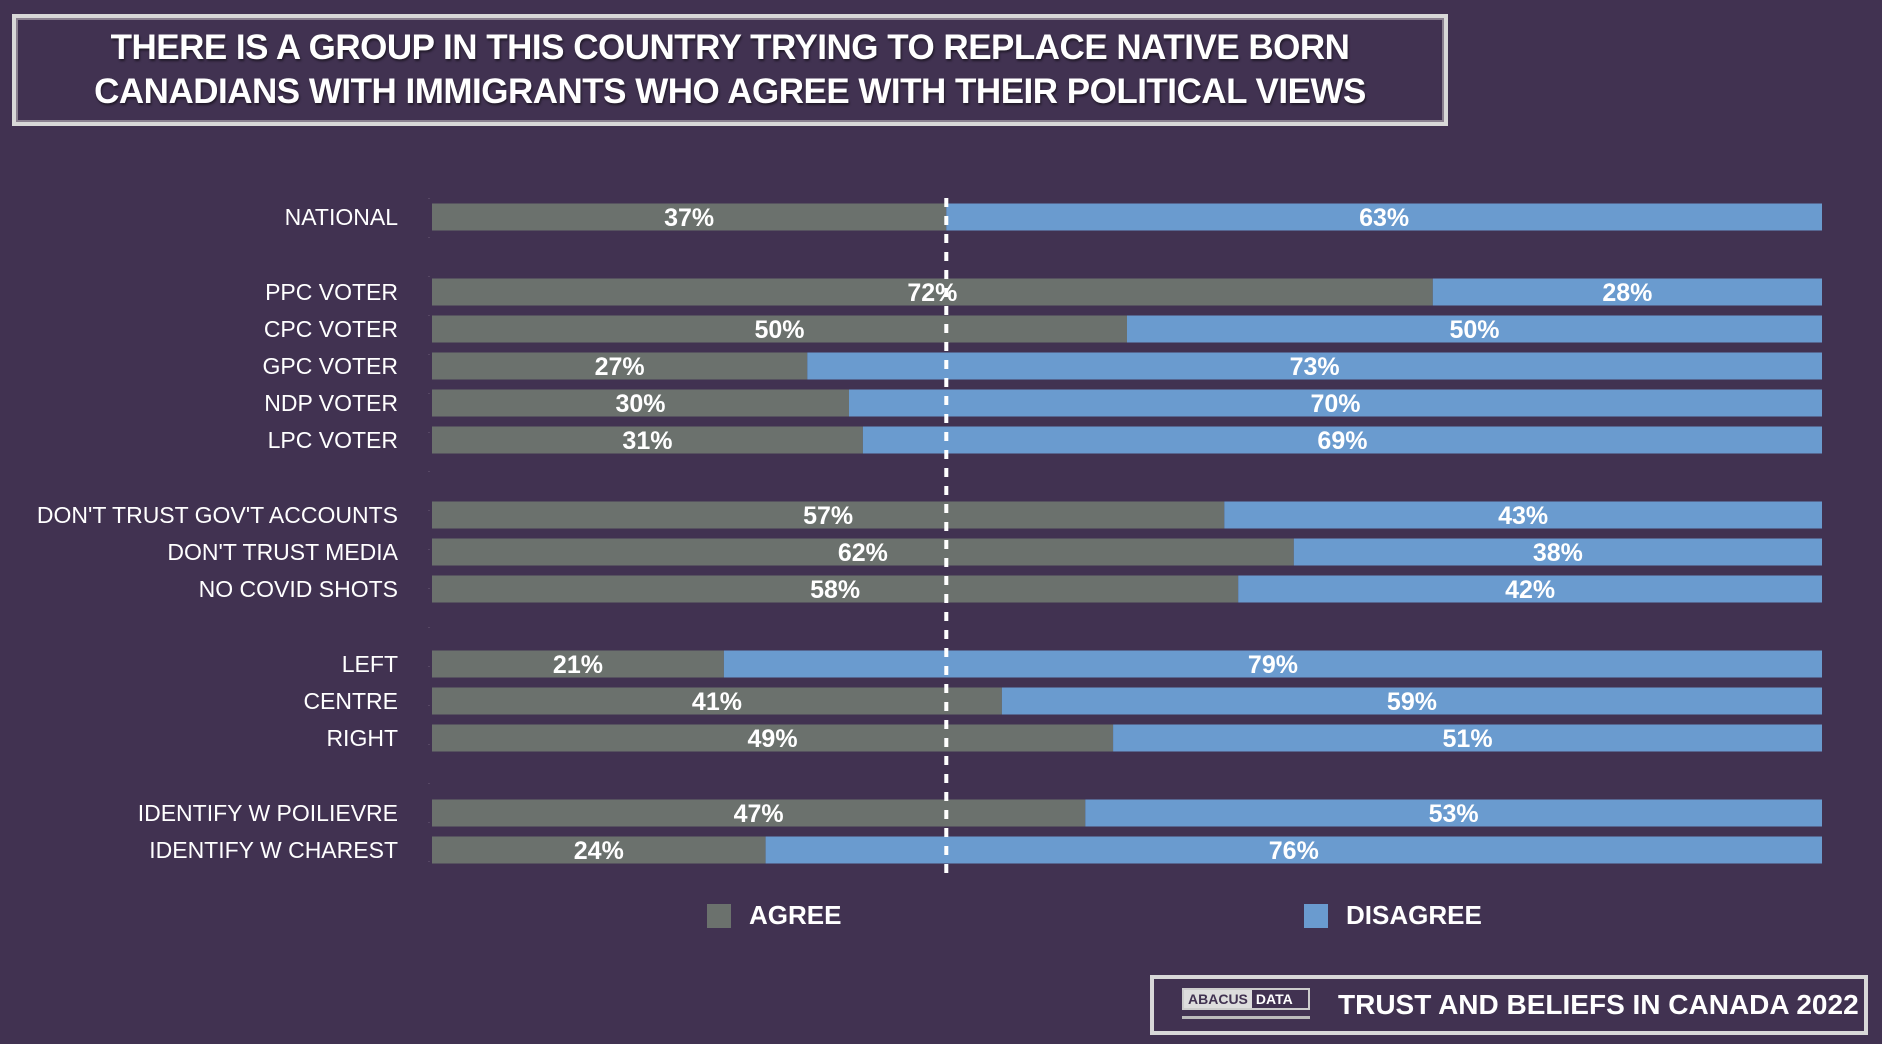  What do you see at coordinates (331, 329) in the screenshot?
I see `category-label: CPC VOTER` at bounding box center [331, 329].